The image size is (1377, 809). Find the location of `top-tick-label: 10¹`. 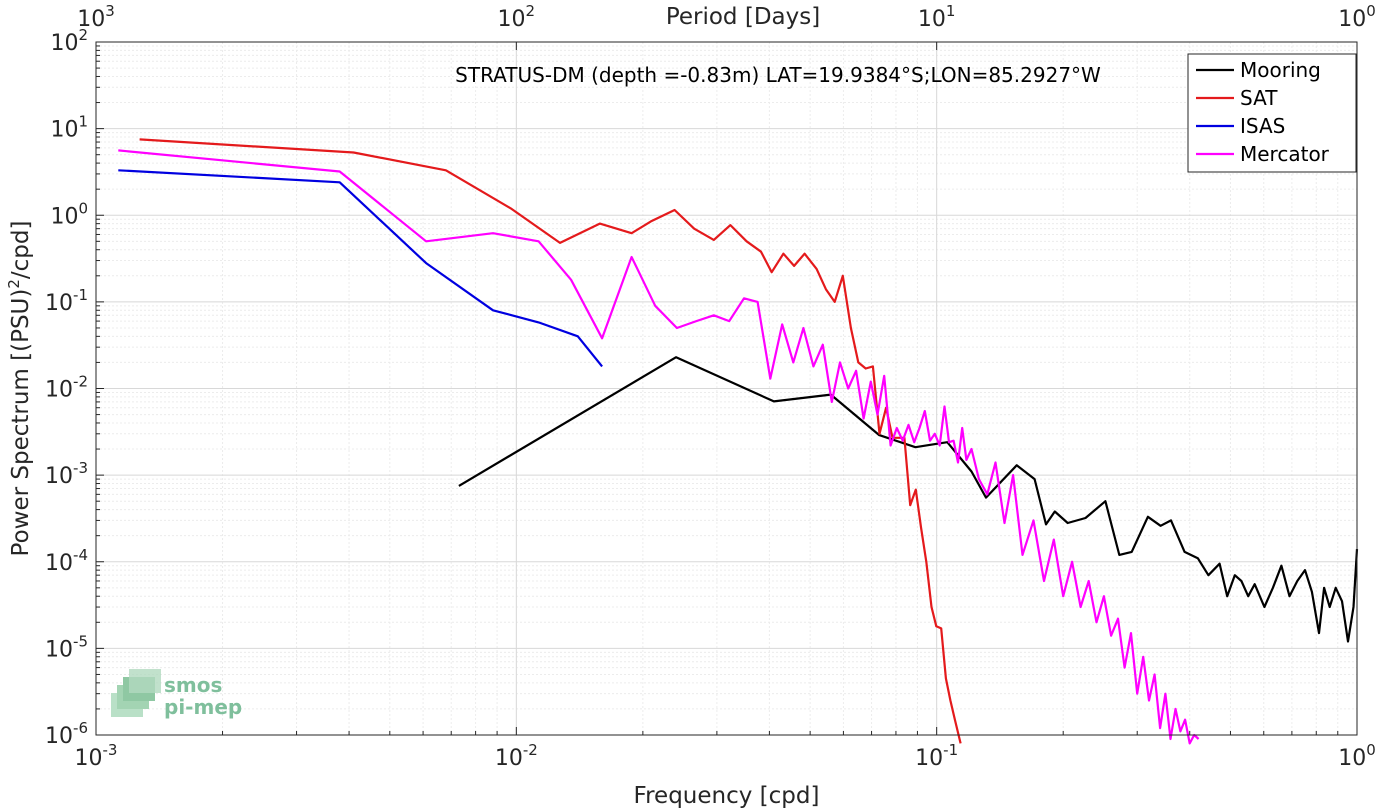

top-tick-label: 10¹ is located at coordinates (937, 17).